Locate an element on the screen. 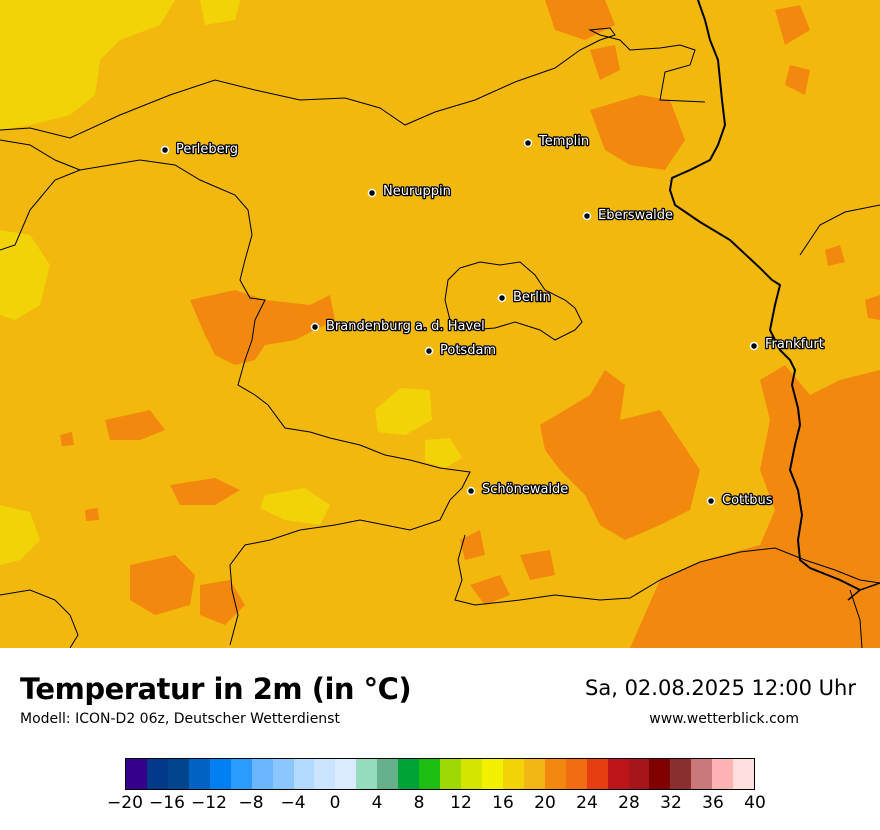  colorbar-tick-label: 0 is located at coordinates (335, 803).